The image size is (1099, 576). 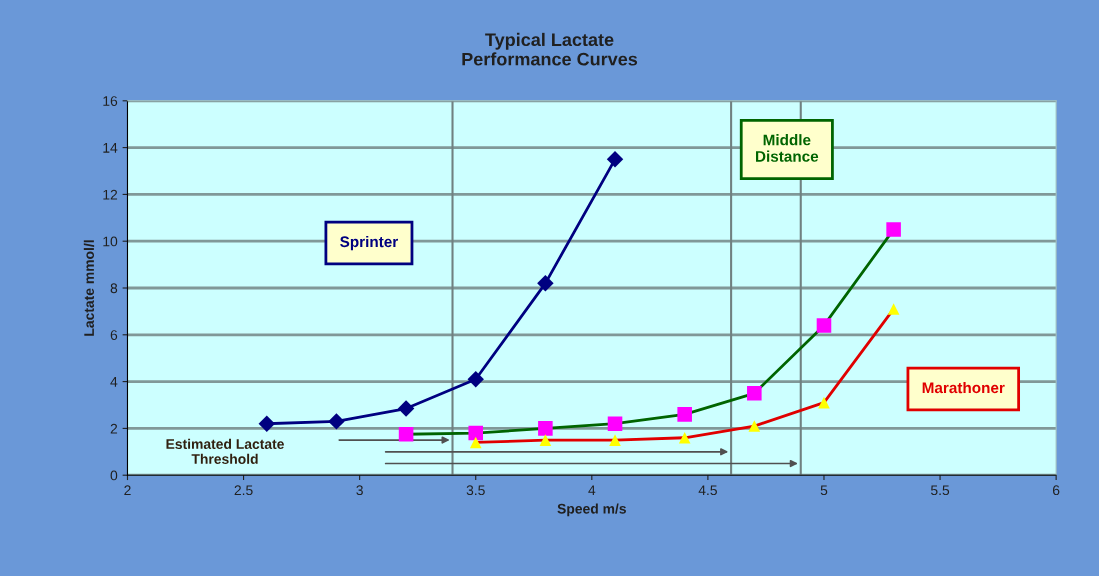 I want to click on y-tick-label: 6, so click(x=114, y=335).